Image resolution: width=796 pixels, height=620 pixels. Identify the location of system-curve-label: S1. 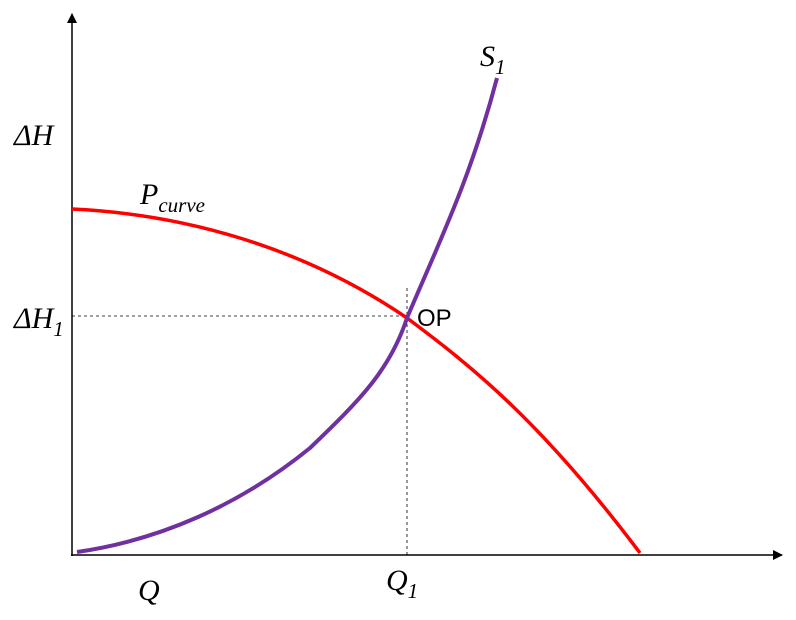
(493, 59).